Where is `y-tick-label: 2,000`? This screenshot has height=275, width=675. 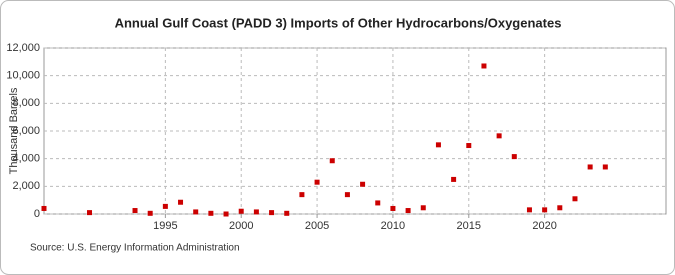
y-tick-label: 2,000 is located at coordinates (26, 186).